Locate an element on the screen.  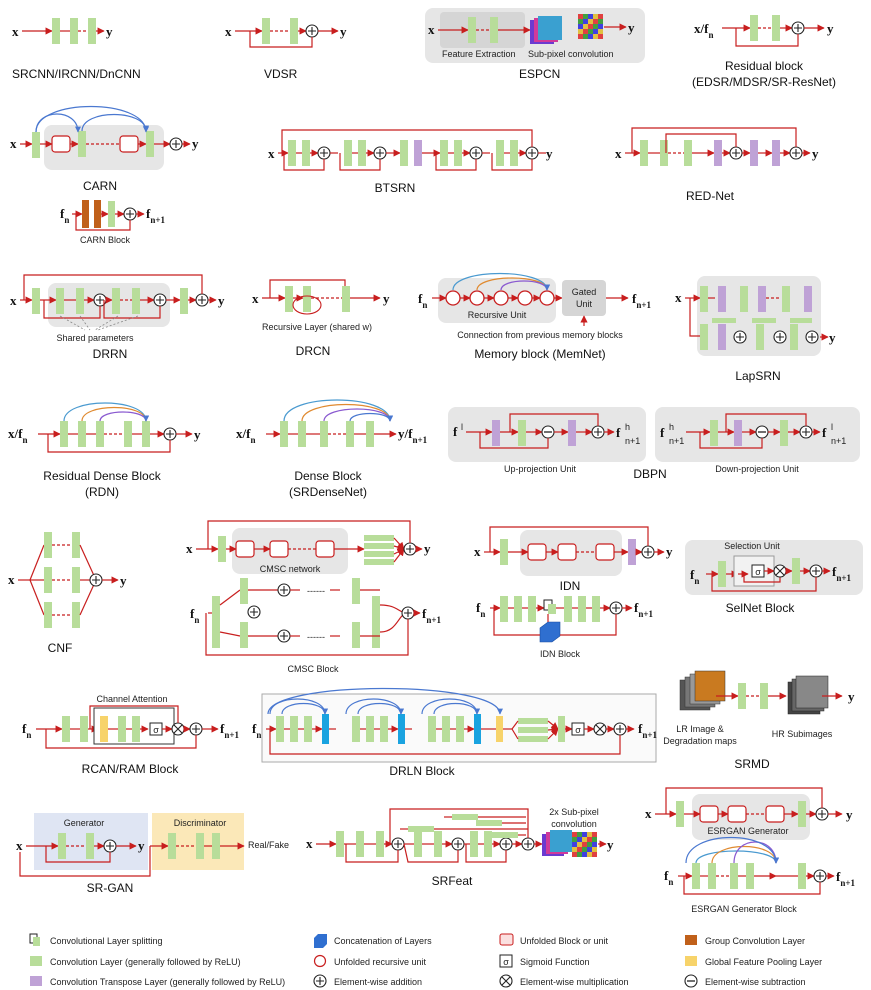
resblock-caption-sub: (EDSR/MDSR/SR-ResNet) is located at coordinates (764, 82).